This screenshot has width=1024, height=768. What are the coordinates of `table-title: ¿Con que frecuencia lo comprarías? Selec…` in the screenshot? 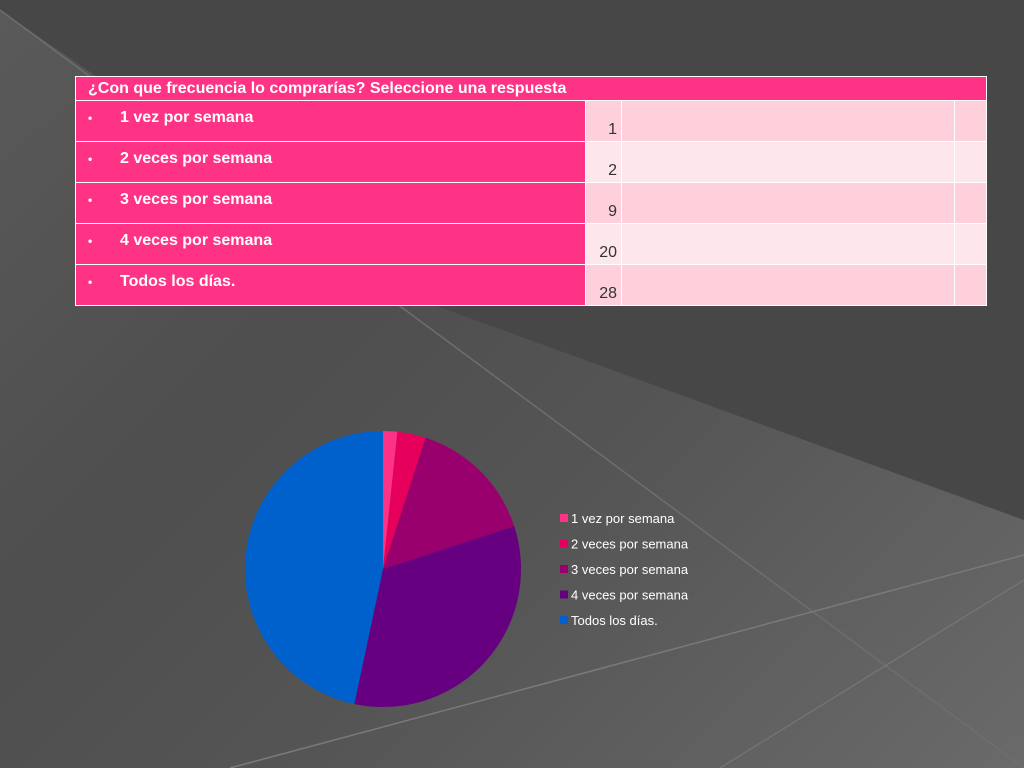 It's located at (531, 88).